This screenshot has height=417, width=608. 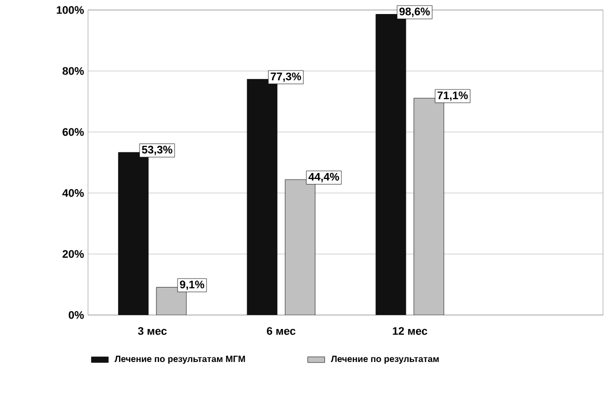 What do you see at coordinates (414, 12) in the screenshot?
I see `data-label: 98,6%` at bounding box center [414, 12].